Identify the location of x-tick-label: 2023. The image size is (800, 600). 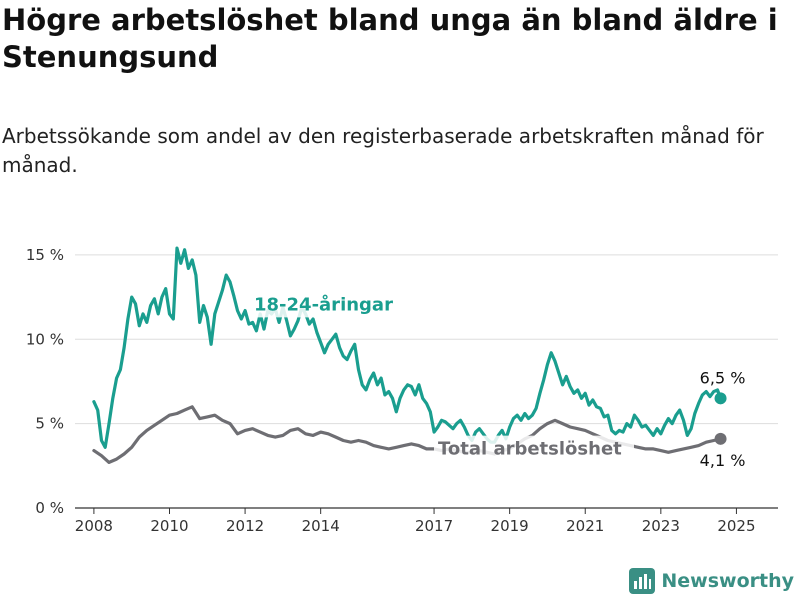
(661, 526).